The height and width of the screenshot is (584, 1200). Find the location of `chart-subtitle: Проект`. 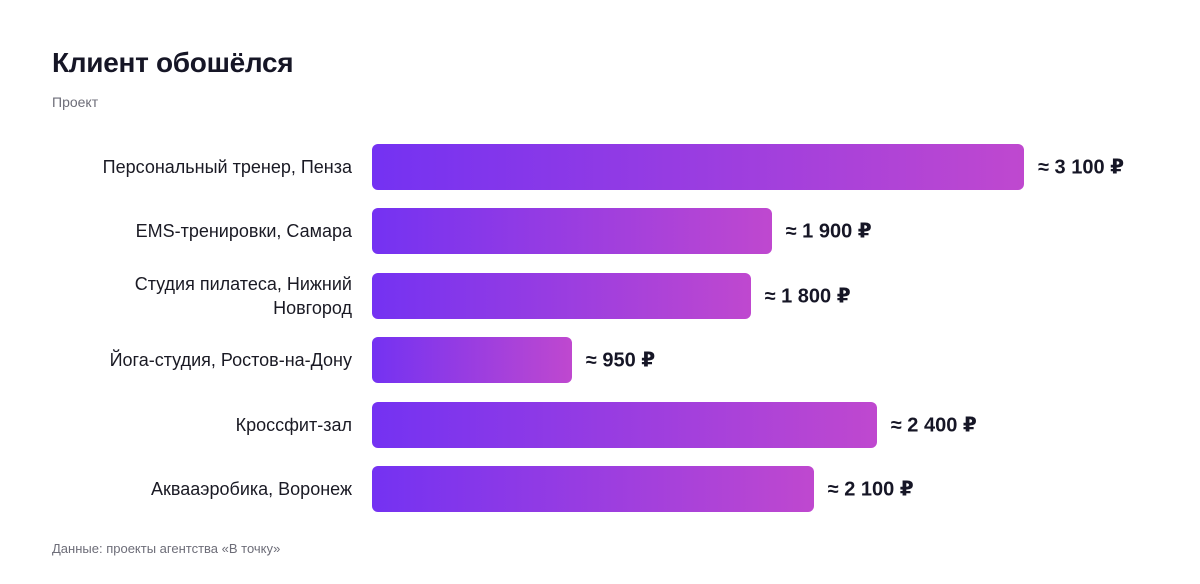

chart-subtitle: Проект is located at coordinates (75, 102).